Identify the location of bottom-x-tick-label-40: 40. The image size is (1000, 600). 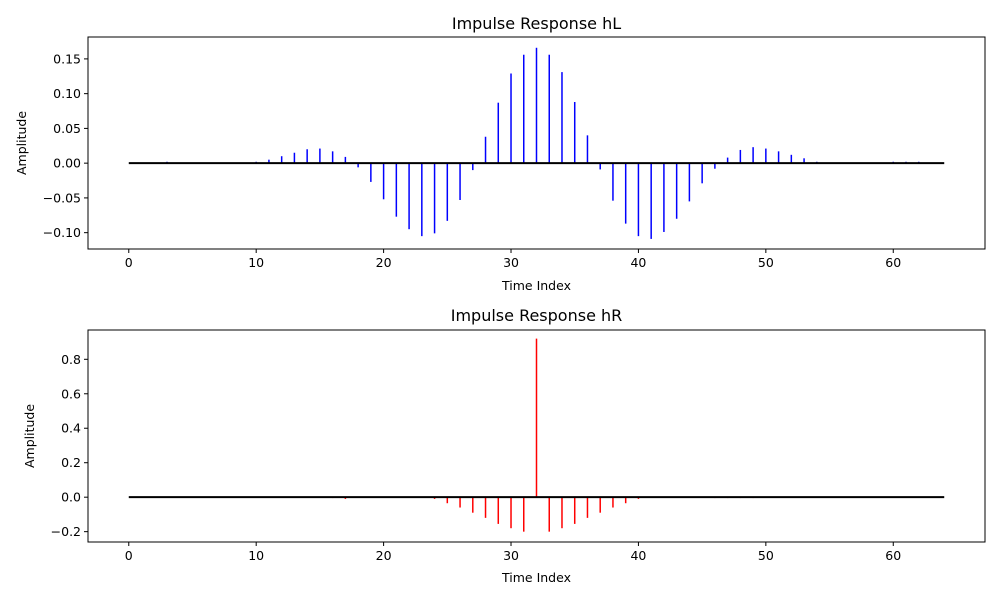
(638, 555).